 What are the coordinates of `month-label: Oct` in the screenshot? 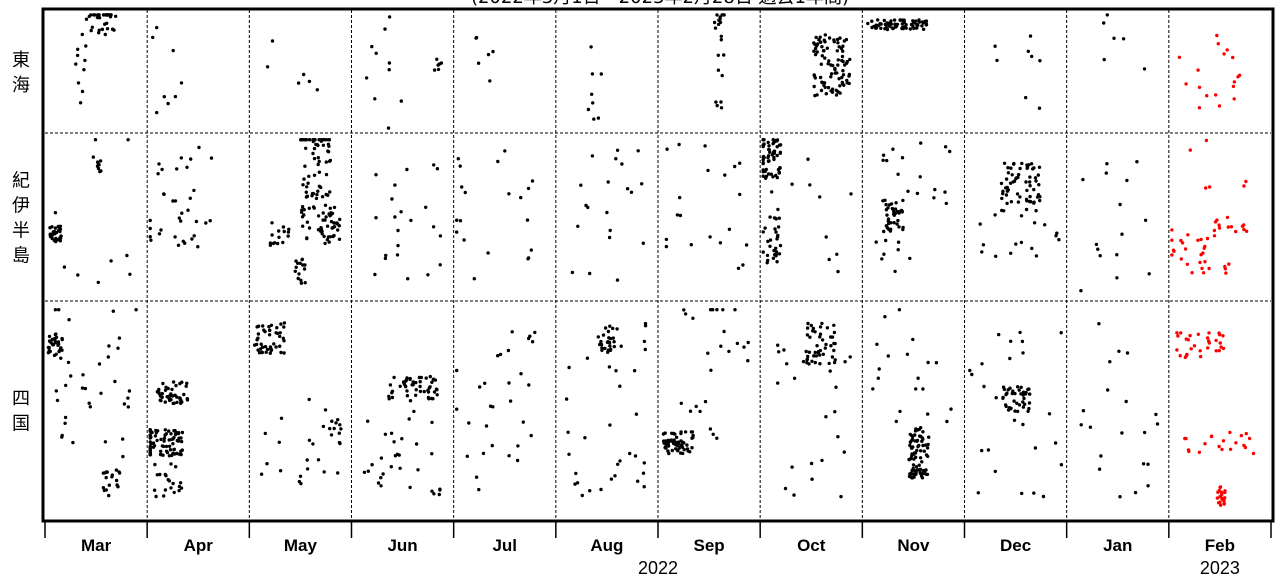 It's located at (811, 545).